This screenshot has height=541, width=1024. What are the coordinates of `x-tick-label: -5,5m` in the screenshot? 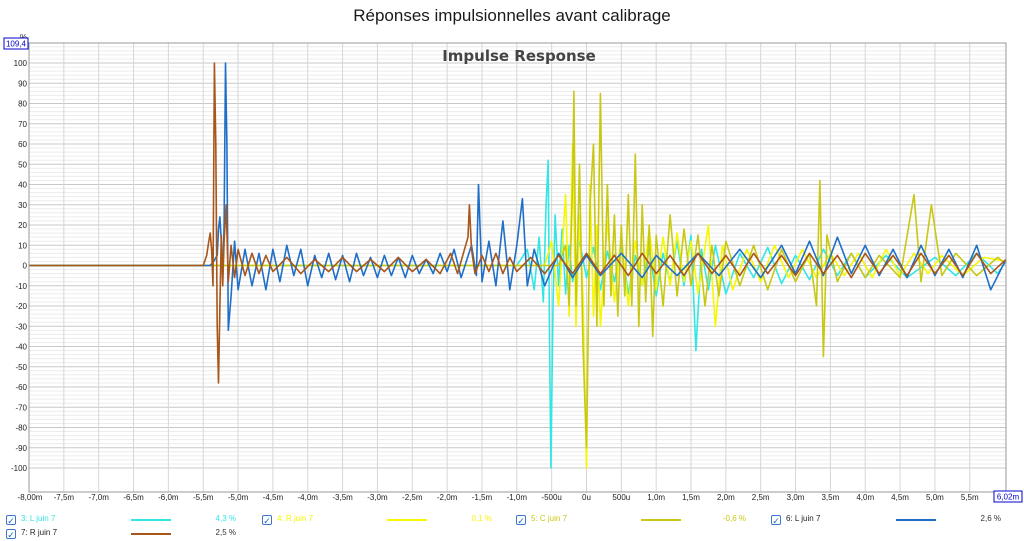 It's located at (203, 497).